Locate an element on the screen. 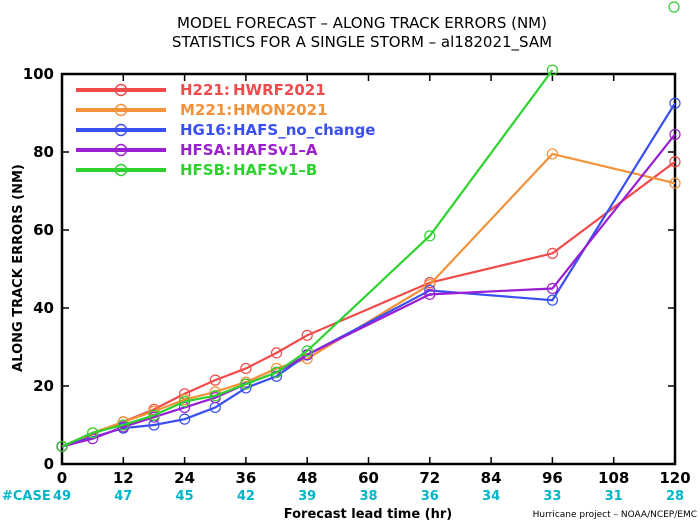 The width and height of the screenshot is (700, 521). case-counts: 49 47 45 42 39 38 36 34 33 31 28 is located at coordinates (368, 496).